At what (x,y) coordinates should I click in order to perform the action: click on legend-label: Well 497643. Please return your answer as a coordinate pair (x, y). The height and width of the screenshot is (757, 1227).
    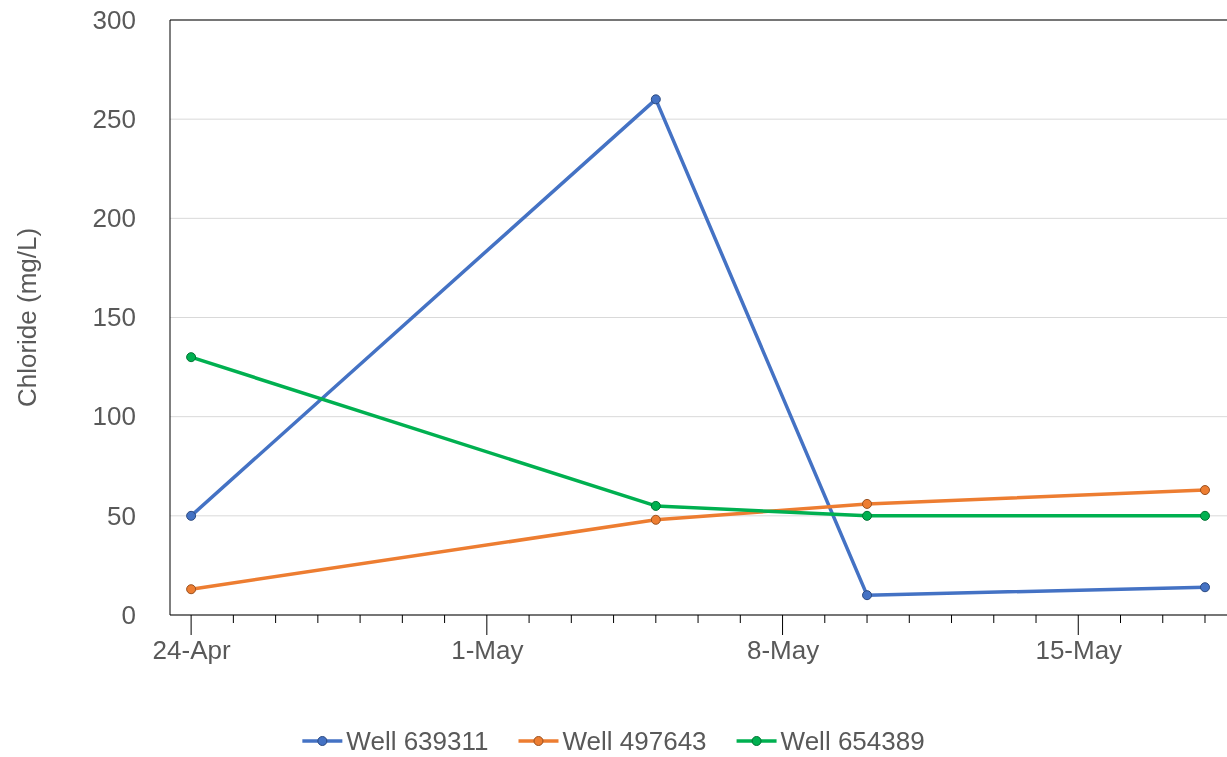
    Looking at the image, I should click on (634, 741).